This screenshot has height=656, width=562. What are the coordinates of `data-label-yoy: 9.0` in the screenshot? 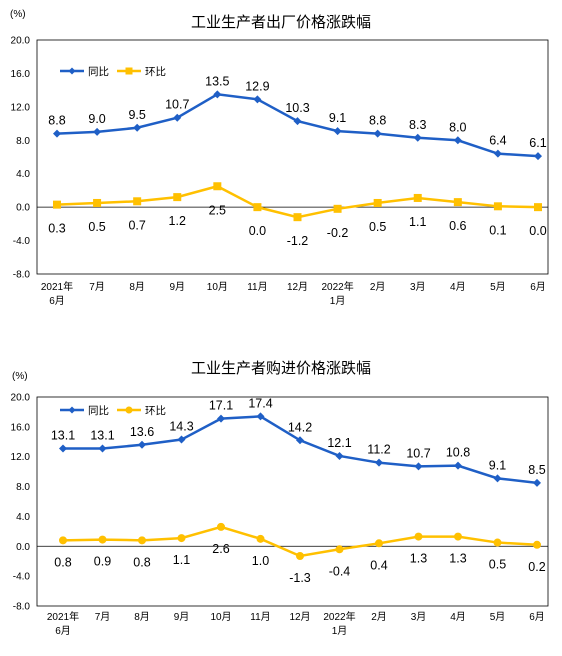 It's located at (96, 119).